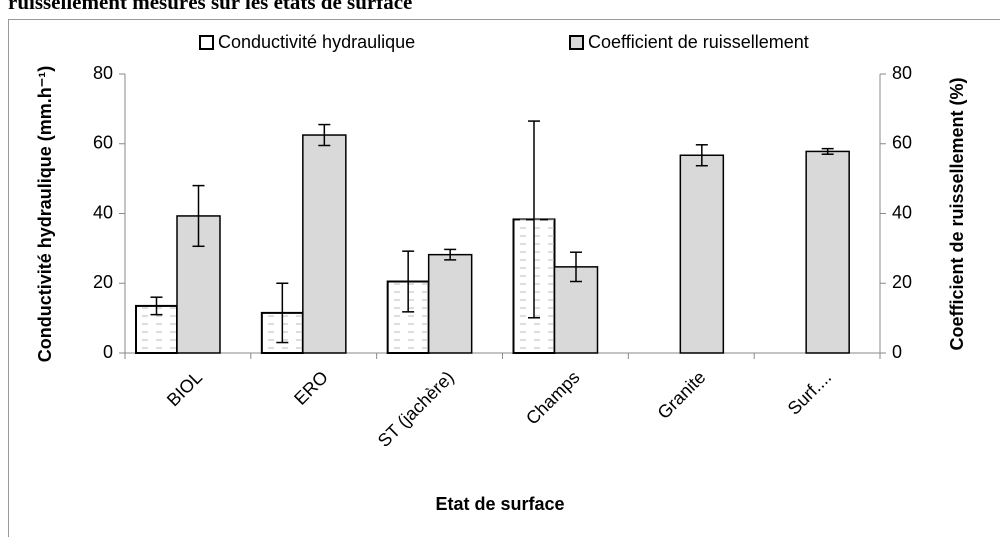 This screenshot has height=537, width=1000. What do you see at coordinates (311, 388) in the screenshot?
I see `x-tick-label: ERO` at bounding box center [311, 388].